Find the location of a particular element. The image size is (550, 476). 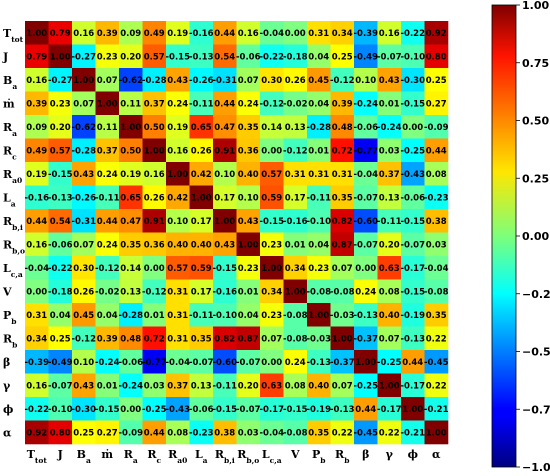

cell-value-label: 0.92 is located at coordinates (436, 34).